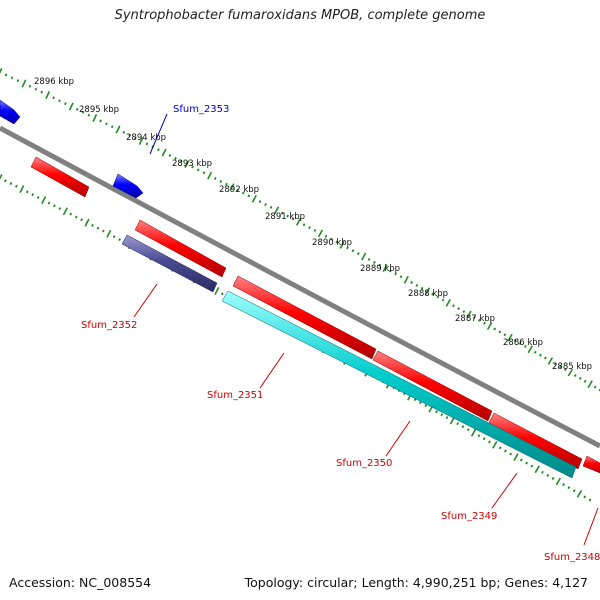  I want to click on gene-label-sfum-2350: Sfum_2350, so click(364, 463).